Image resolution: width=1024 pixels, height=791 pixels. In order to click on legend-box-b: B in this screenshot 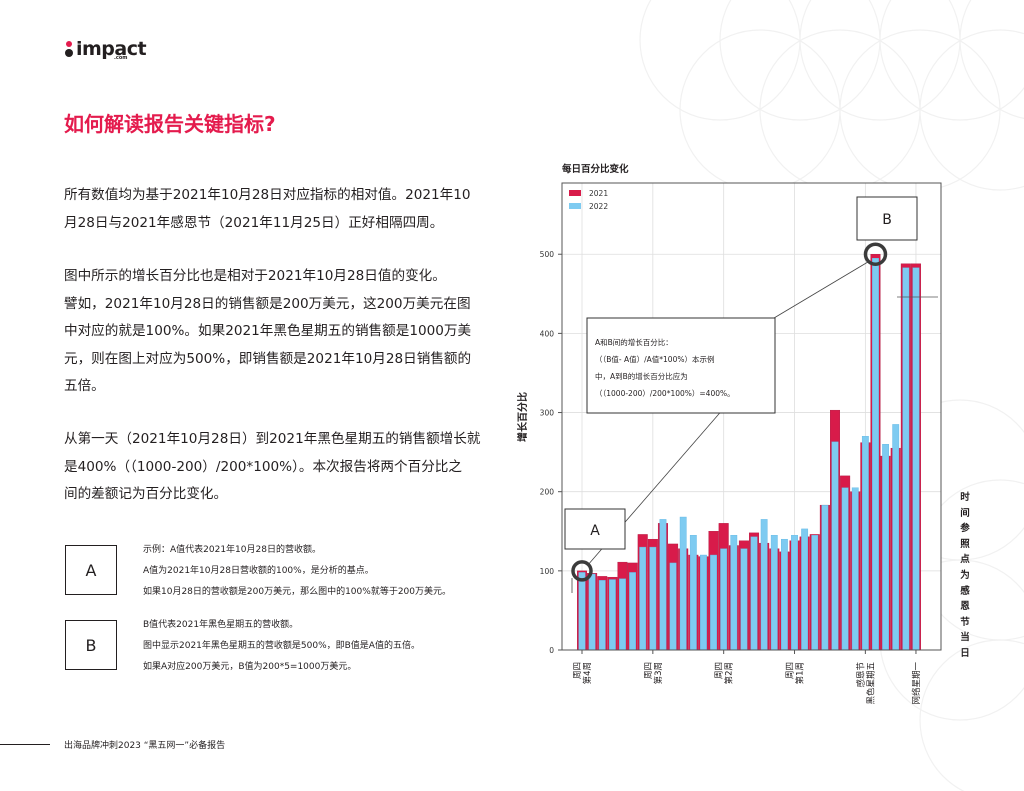, I will do `click(91, 645)`.